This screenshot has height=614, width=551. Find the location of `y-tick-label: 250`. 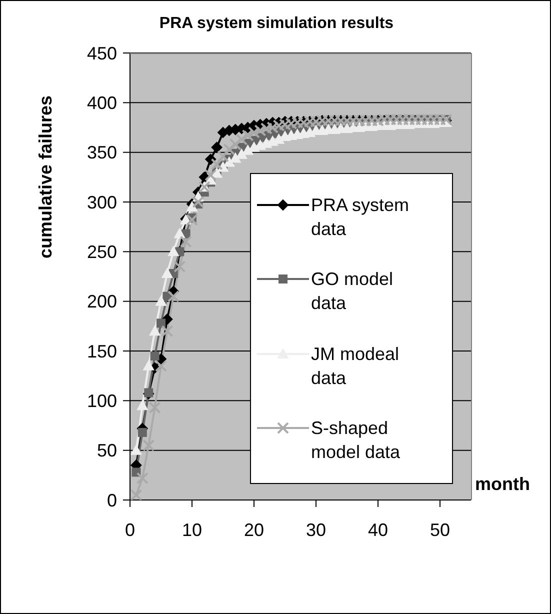

y-tick-label: 250 is located at coordinates (101, 252).